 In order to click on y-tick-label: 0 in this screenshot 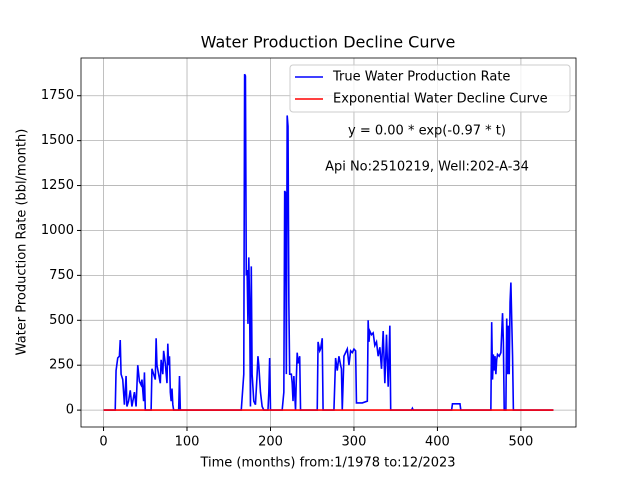, I will do `click(70, 410)`.